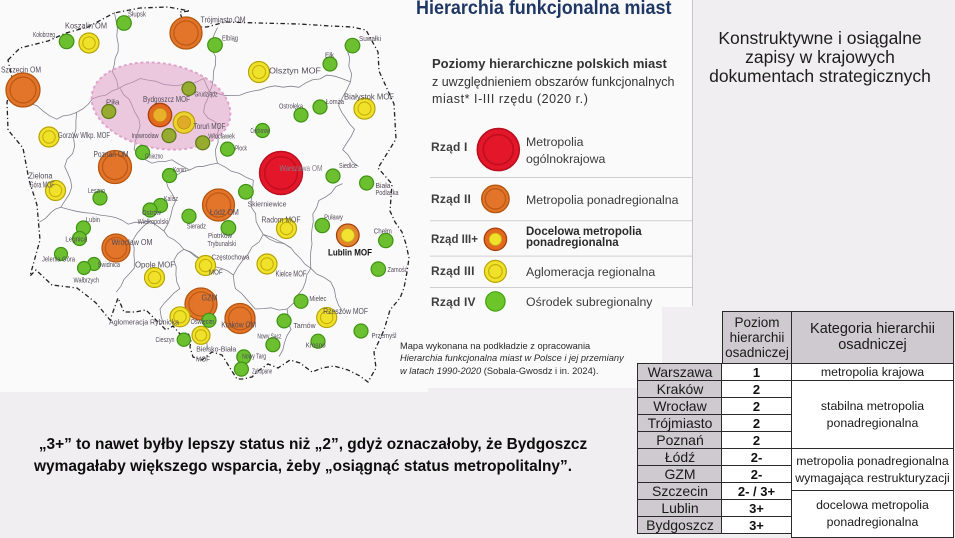 The image size is (955, 538). I want to click on svg-text: Puławy, so click(333, 217).